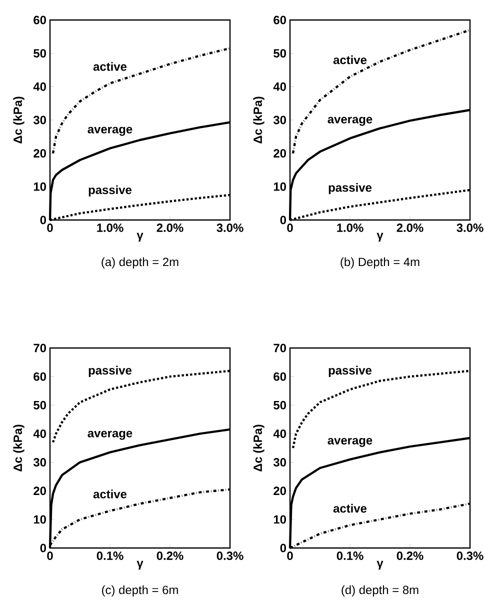  What do you see at coordinates (380, 263) in the screenshot?
I see `text: (b) Depth = 4m` at bounding box center [380, 263].